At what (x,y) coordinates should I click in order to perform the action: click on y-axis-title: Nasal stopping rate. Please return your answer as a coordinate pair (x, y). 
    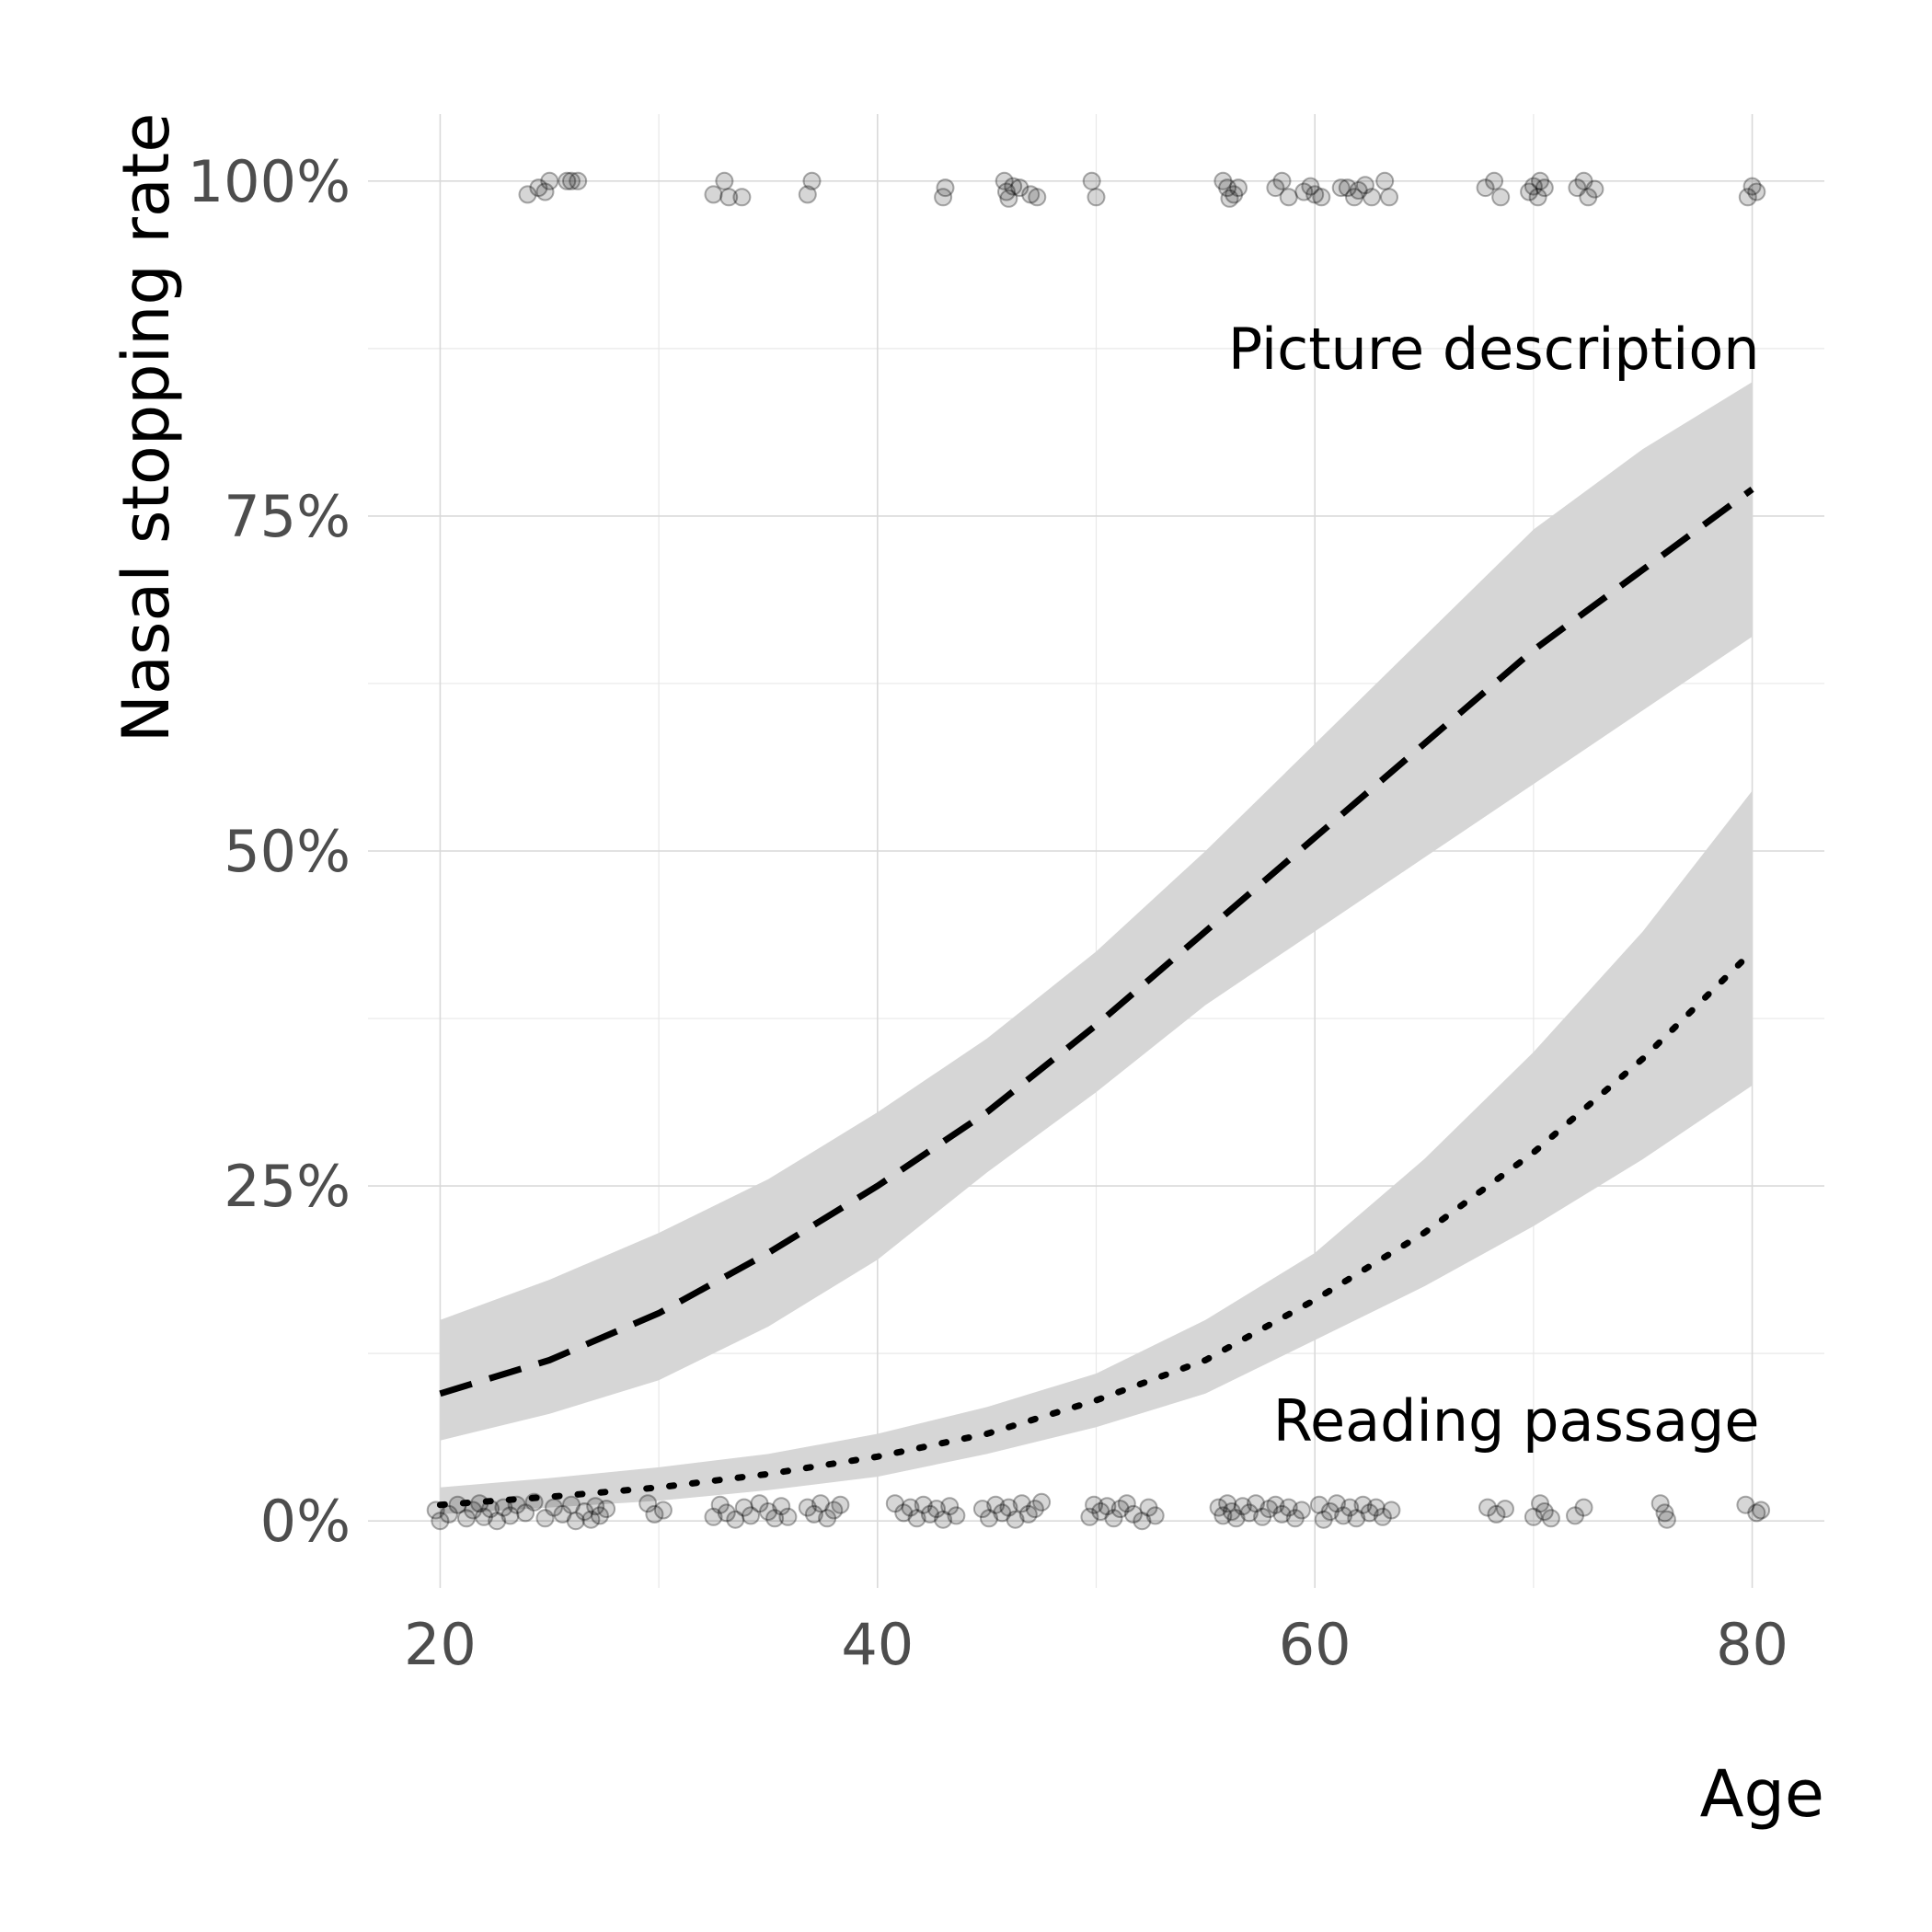
    Looking at the image, I should click on (146, 428).